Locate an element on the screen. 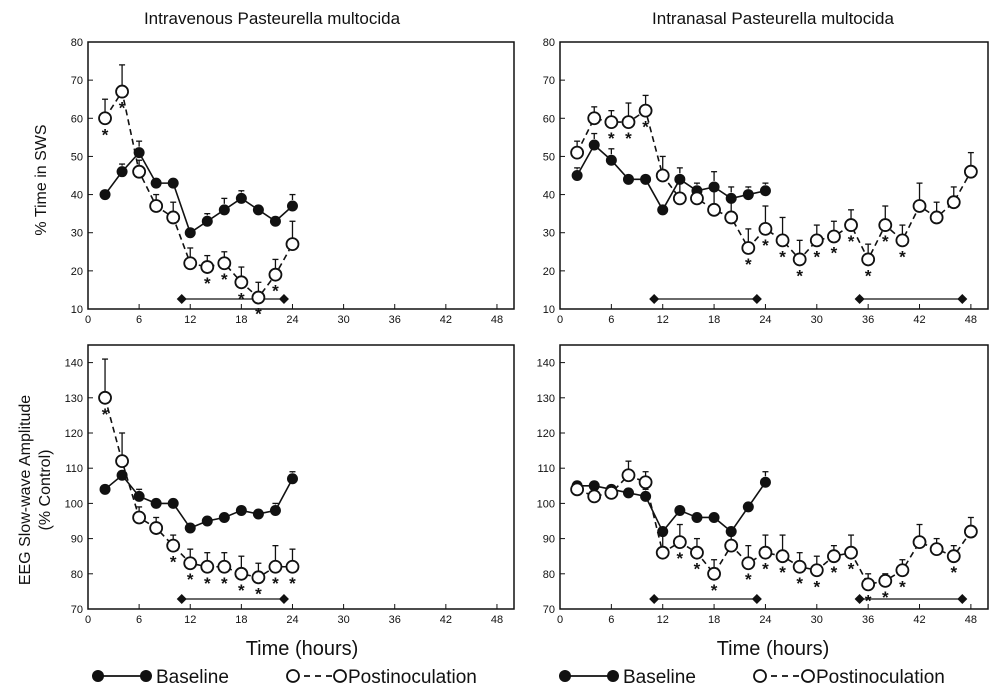 The image size is (989, 687). y-tick-label: 120 is located at coordinates (546, 434).